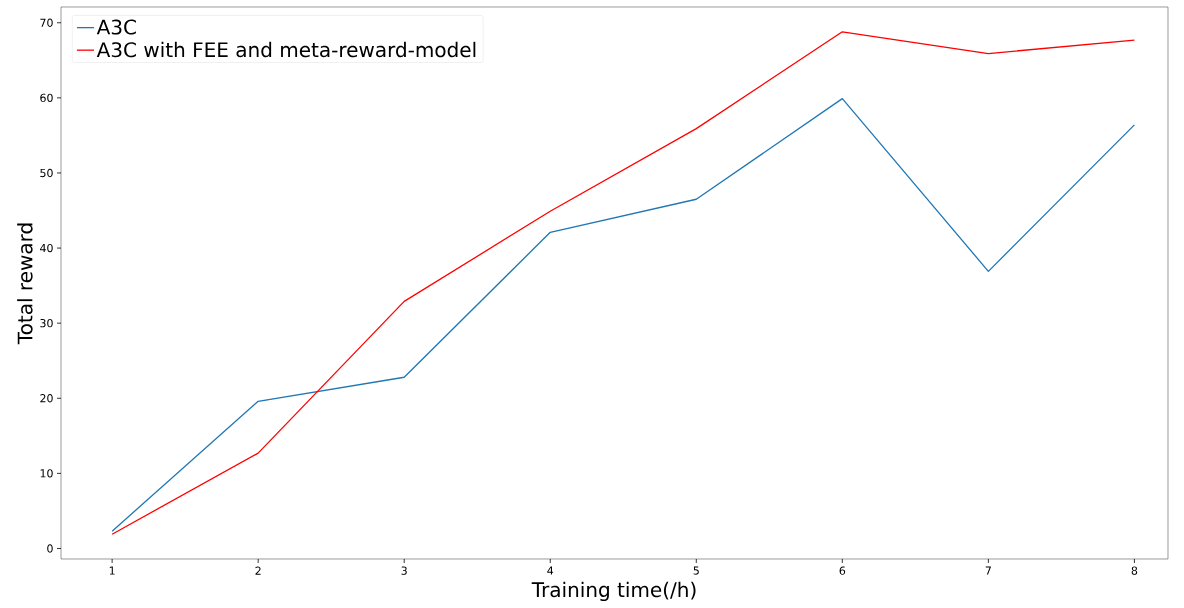 The image size is (1184, 608). I want to click on x-tick-label: 5, so click(696, 570).